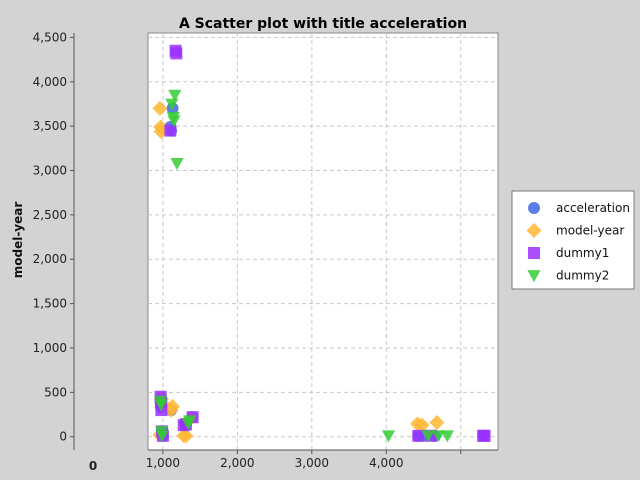  Describe the element at coordinates (590, 231) in the screenshot. I see `legend-label: model-year` at that location.